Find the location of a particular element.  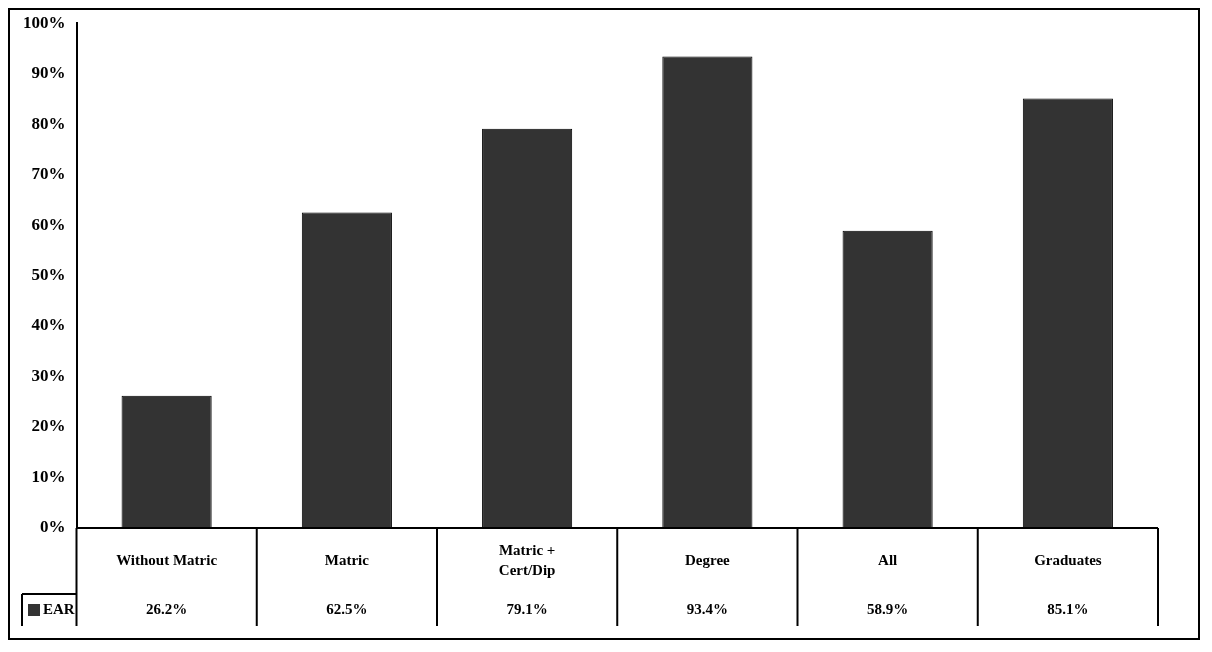

x-tick-label: Matric + Cert/Dip is located at coordinates (527, 559).